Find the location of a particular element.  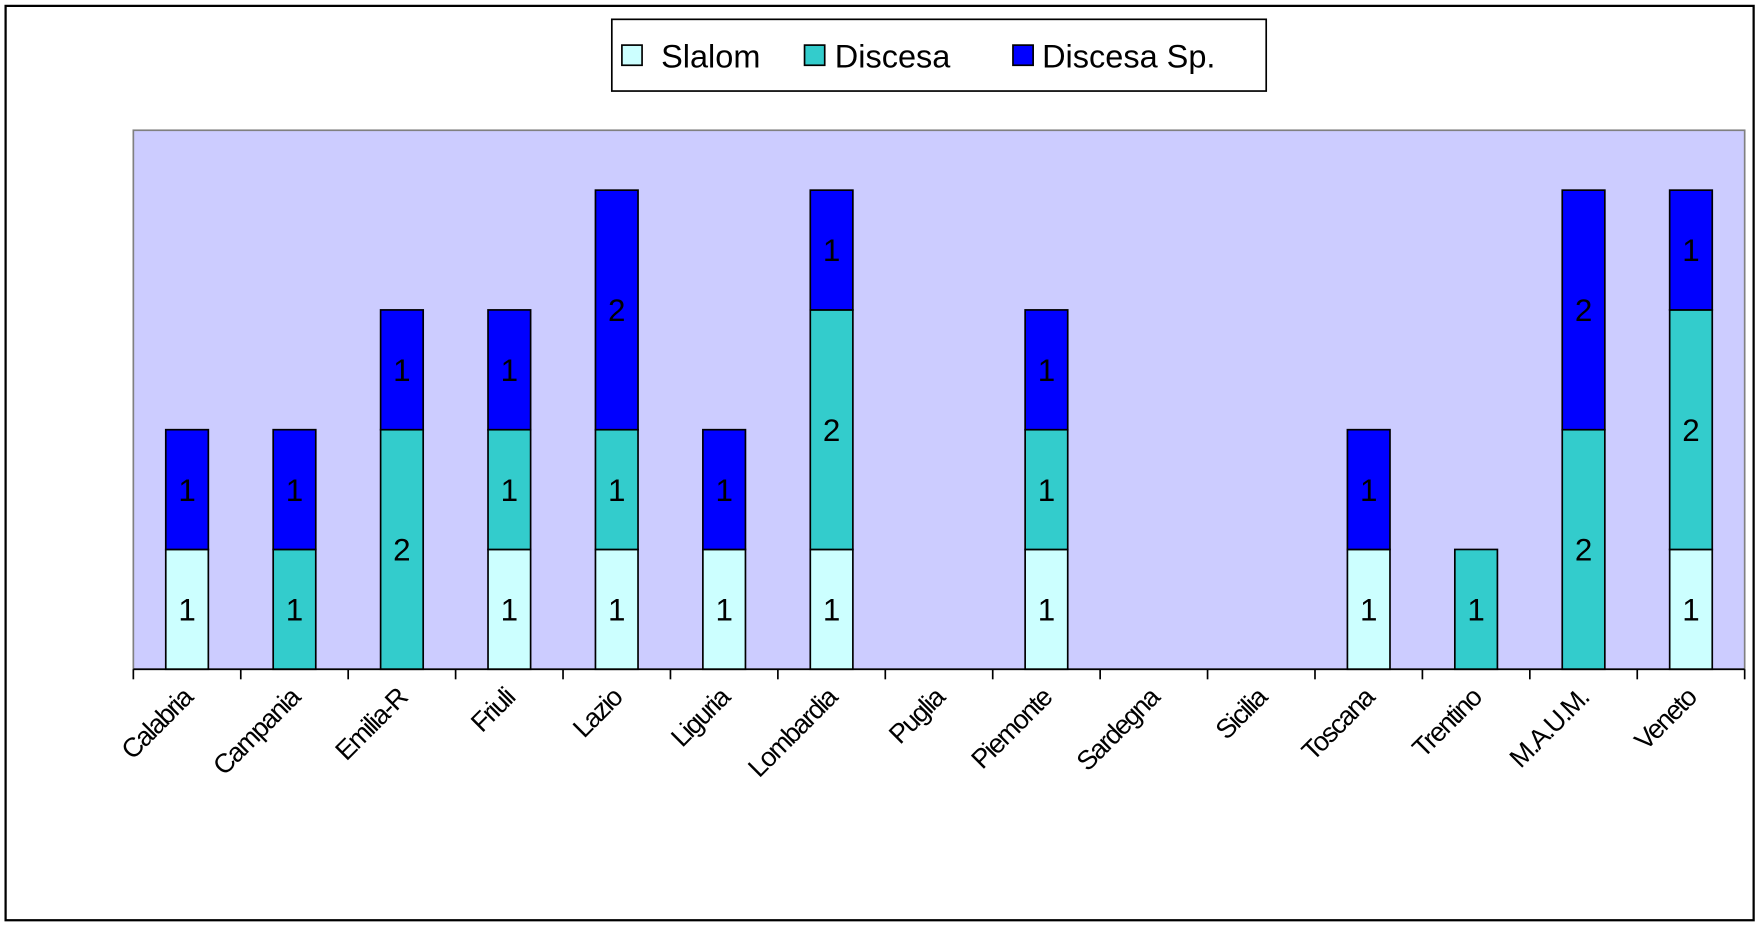

legend-label: Discesa Sp. is located at coordinates (1128, 57).